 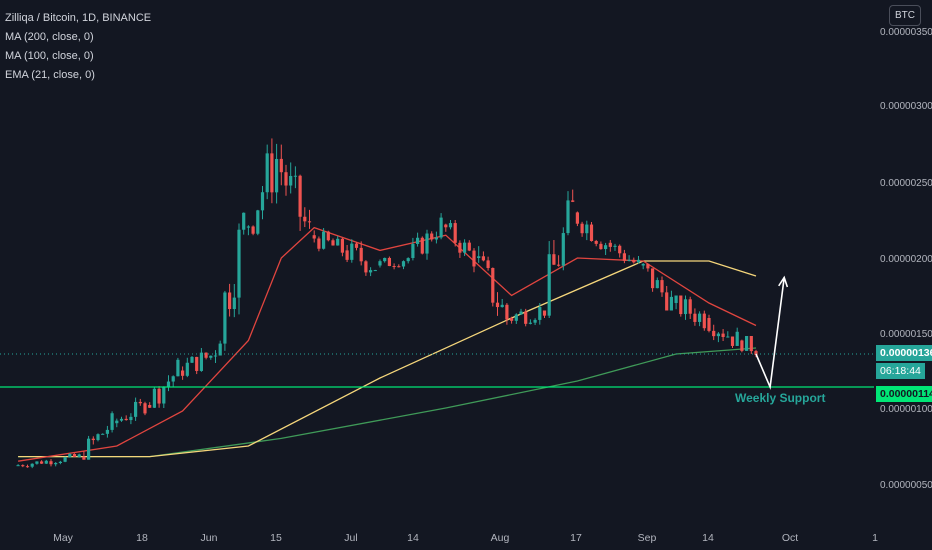 What do you see at coordinates (905, 15) in the screenshot?
I see `currency-badge: BTC` at bounding box center [905, 15].